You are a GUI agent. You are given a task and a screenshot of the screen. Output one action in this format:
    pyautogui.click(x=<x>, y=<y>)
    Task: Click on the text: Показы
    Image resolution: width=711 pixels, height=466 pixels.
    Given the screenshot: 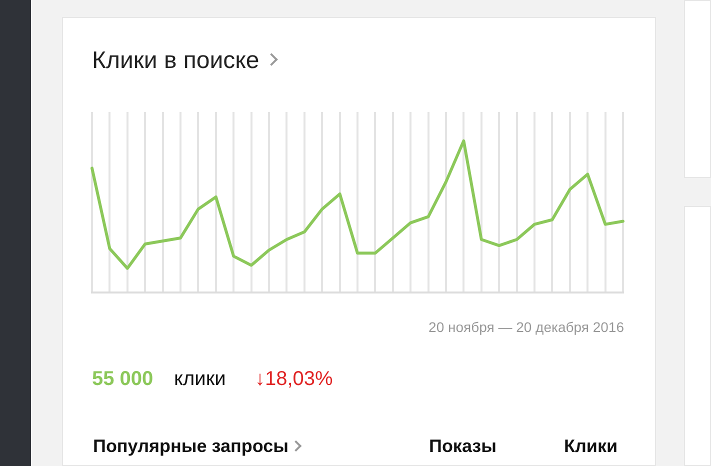 What is the action you would take?
    pyautogui.click(x=462, y=446)
    